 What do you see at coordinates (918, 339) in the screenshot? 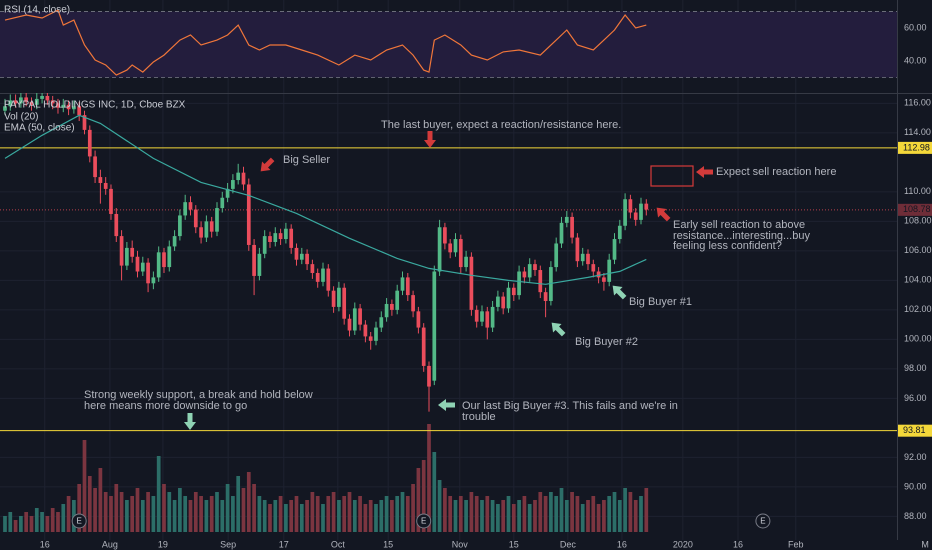
I see `y-tick-label: 100.00` at bounding box center [918, 339].